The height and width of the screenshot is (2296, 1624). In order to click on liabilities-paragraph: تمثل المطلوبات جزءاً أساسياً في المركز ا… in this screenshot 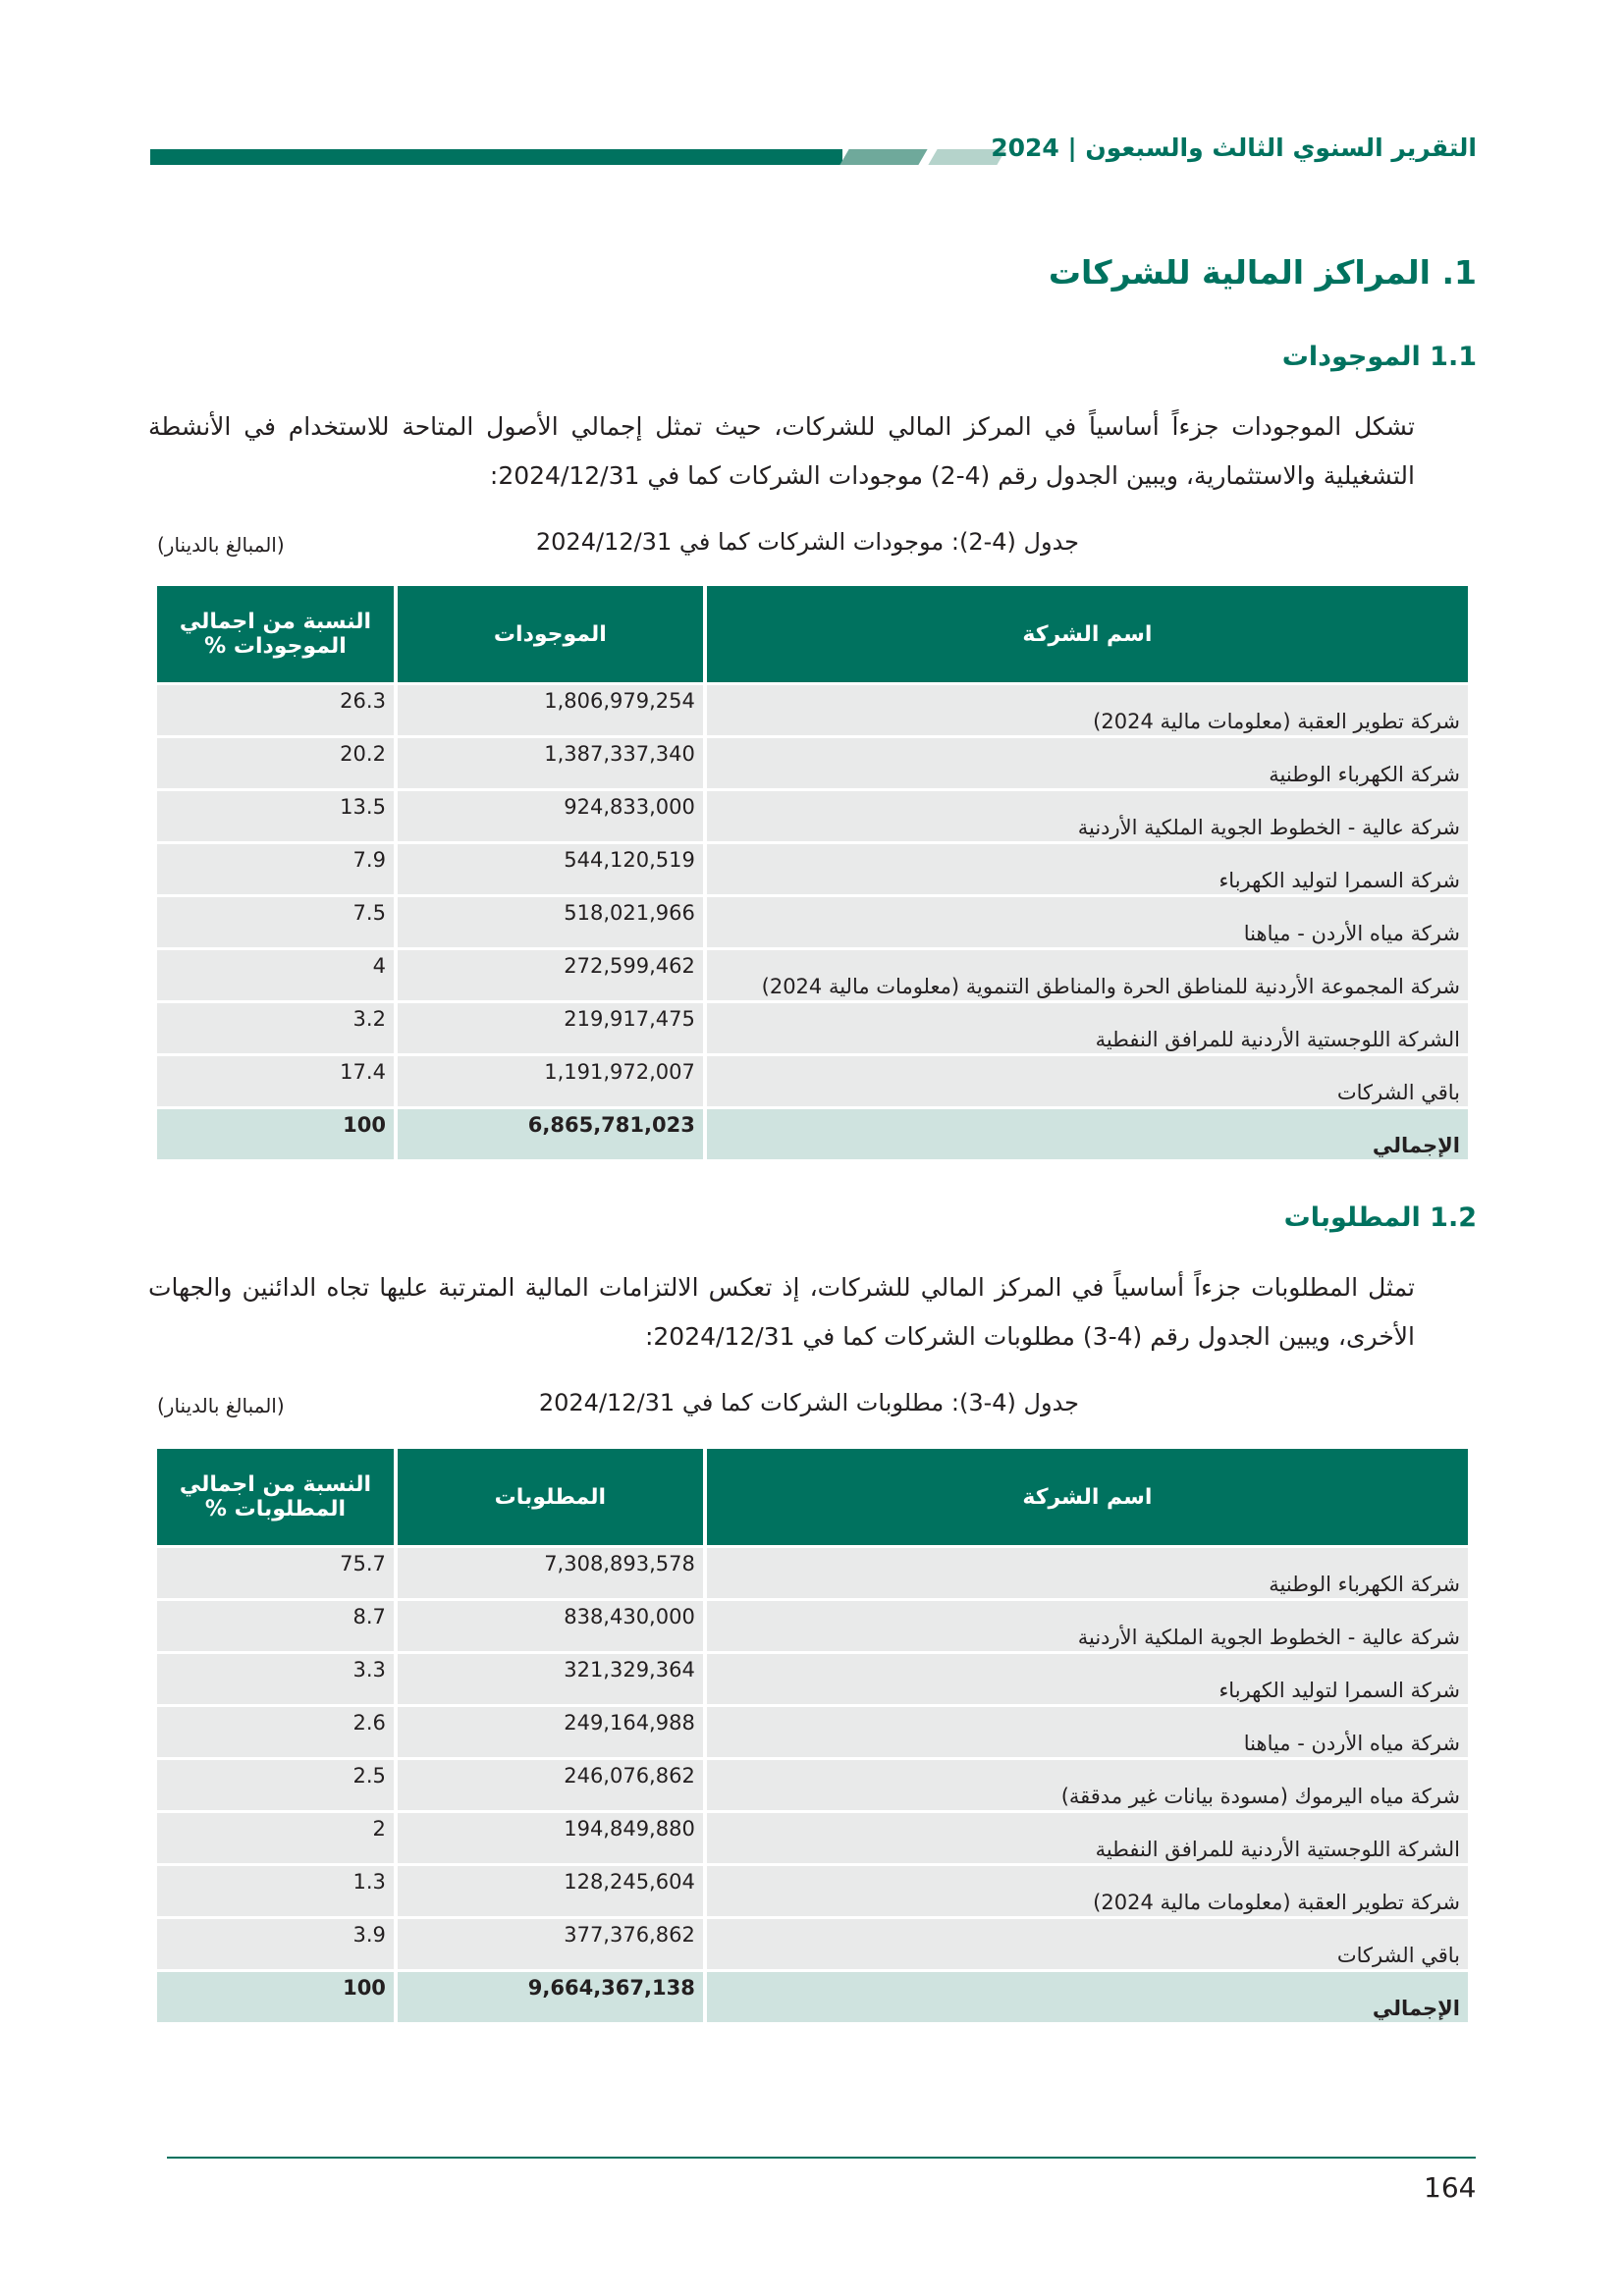, I will do `click(781, 1312)`.